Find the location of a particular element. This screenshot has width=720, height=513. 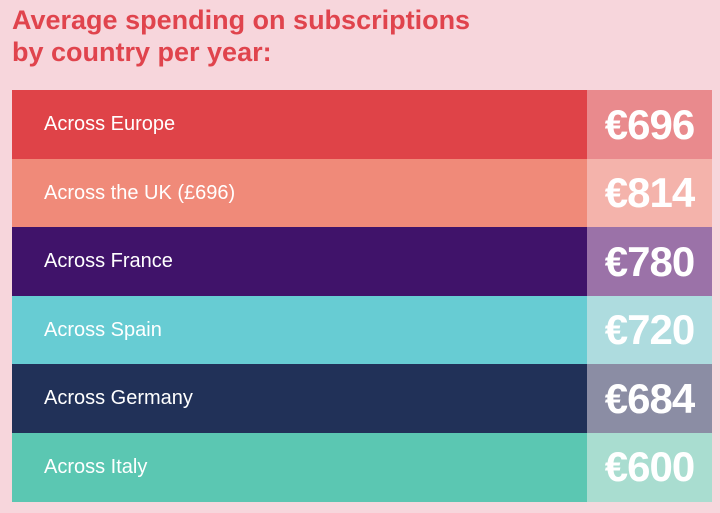

spending-value: €684 is located at coordinates (649, 398).